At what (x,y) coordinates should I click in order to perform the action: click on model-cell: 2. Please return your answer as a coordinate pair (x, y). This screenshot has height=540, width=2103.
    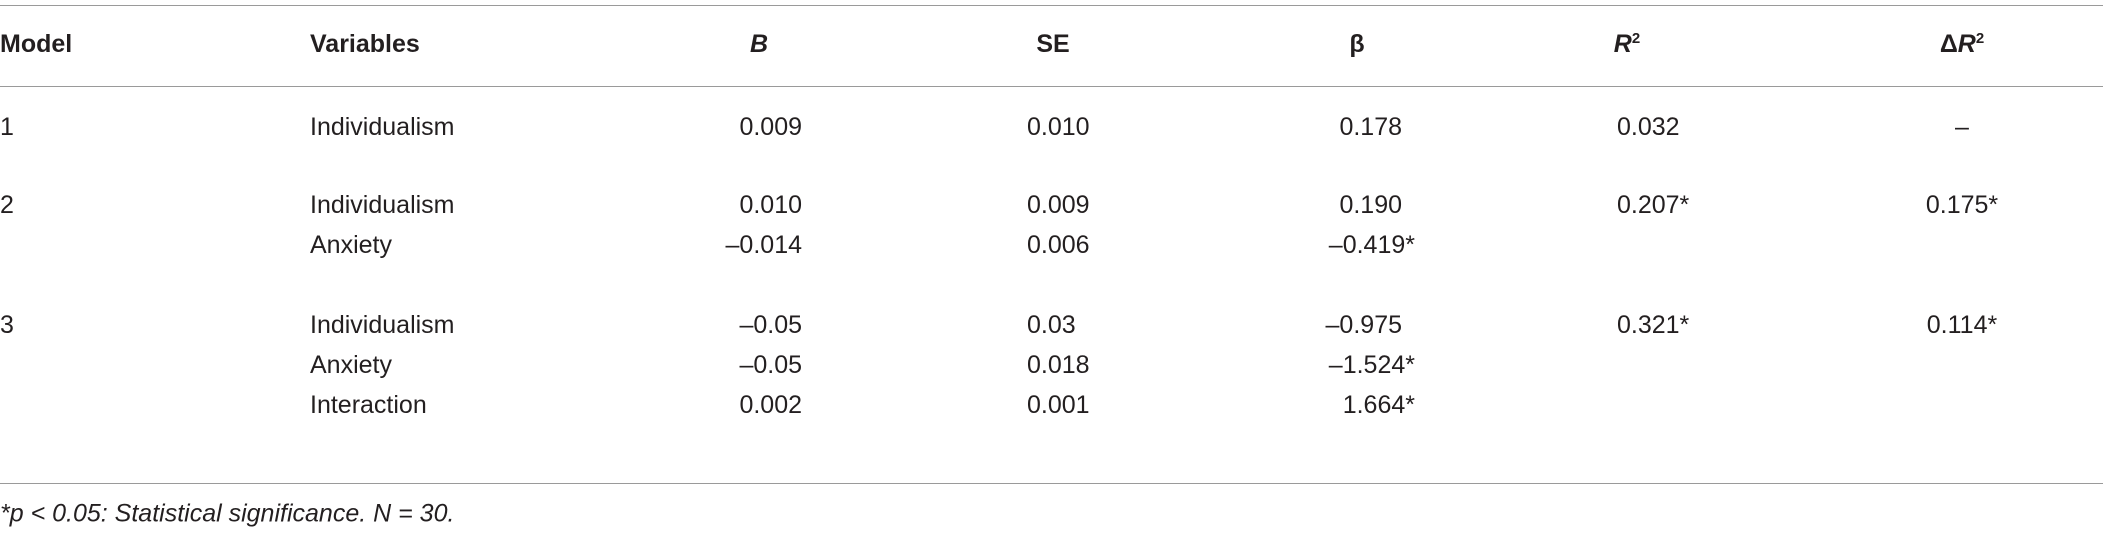
    Looking at the image, I should click on (7, 205).